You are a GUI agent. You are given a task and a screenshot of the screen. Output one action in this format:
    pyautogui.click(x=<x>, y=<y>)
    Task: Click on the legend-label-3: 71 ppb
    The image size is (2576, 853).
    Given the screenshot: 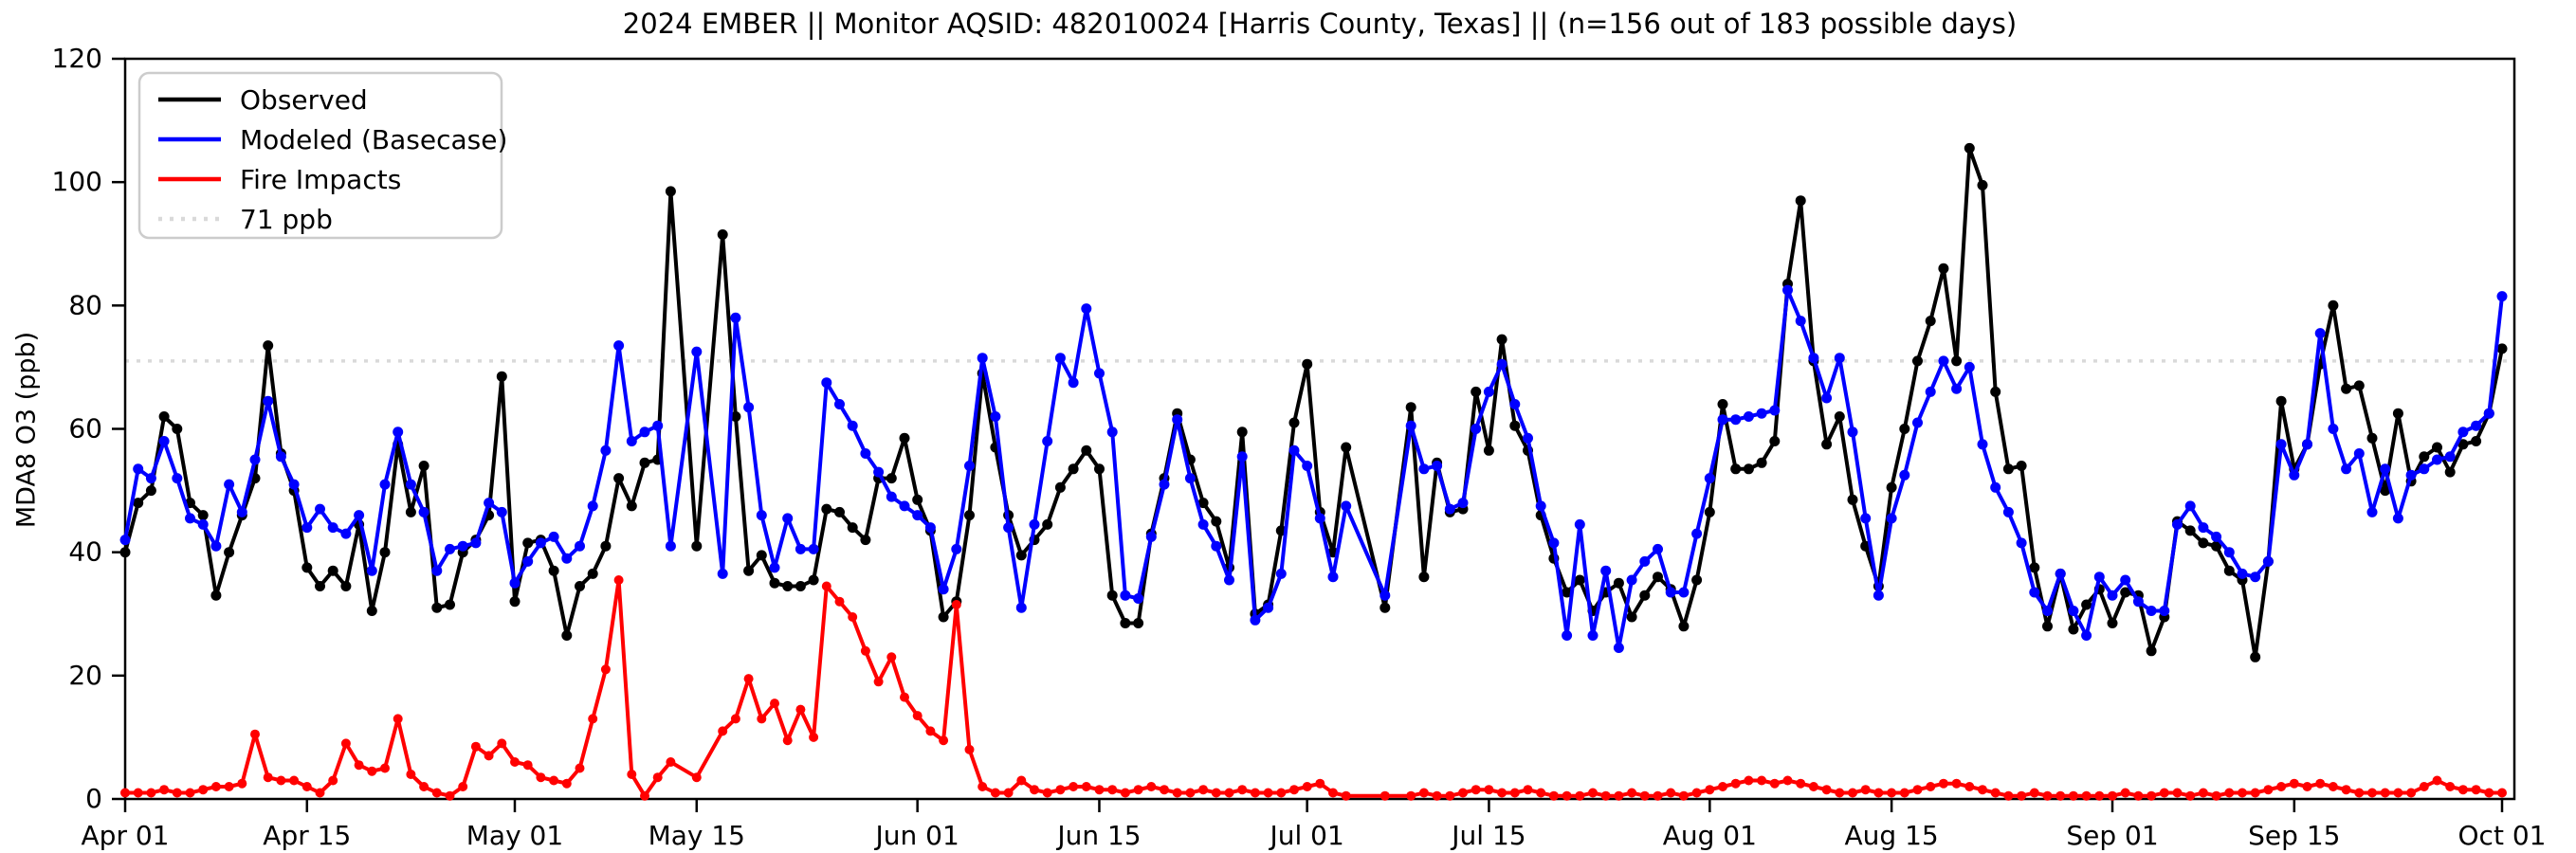 What is the action you would take?
    pyautogui.click(x=286, y=219)
    